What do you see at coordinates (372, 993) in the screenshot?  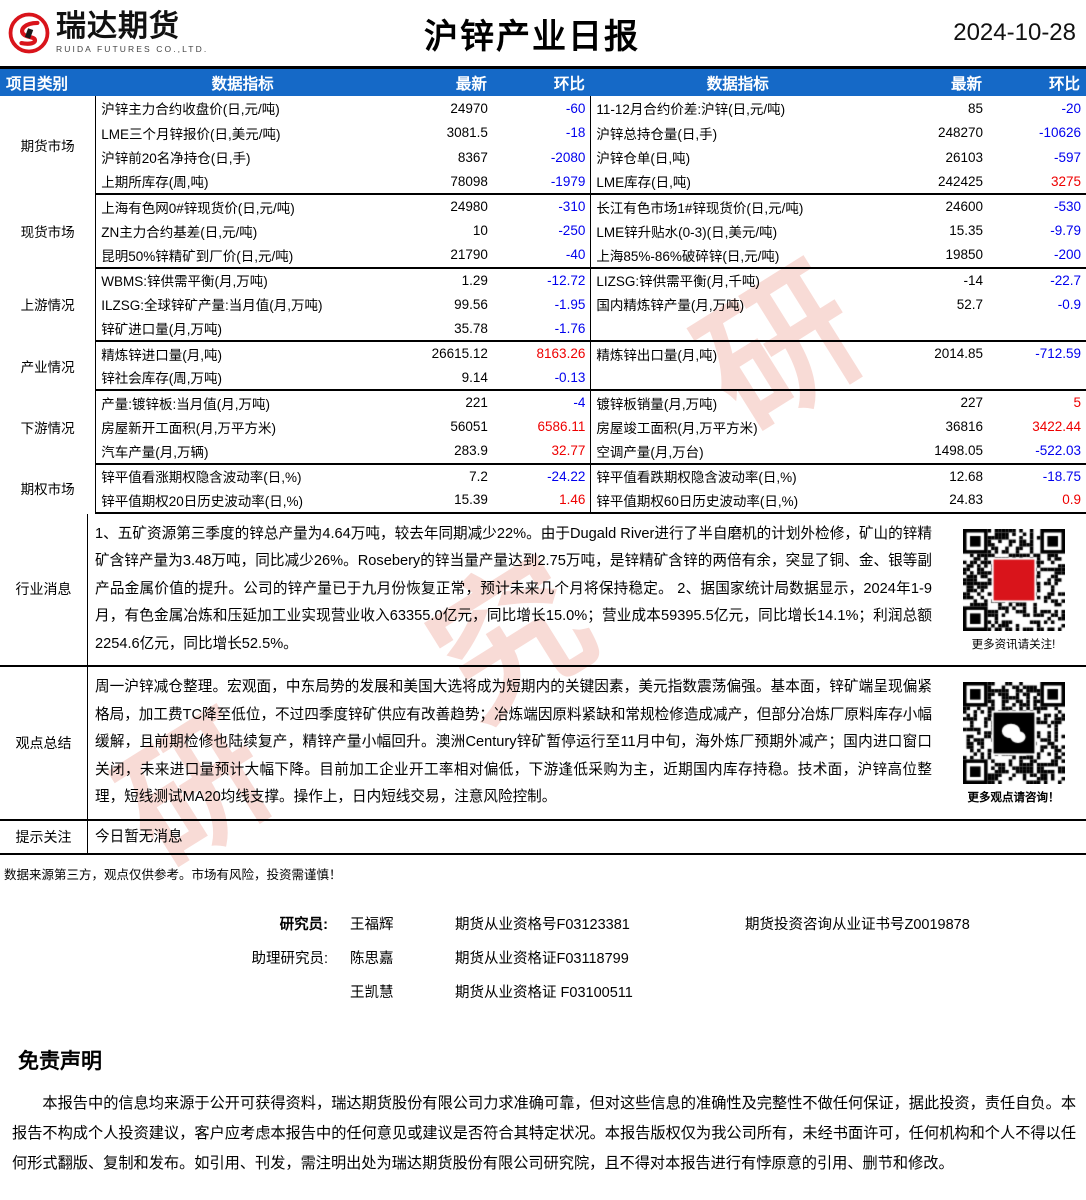 I see `researcher-name: 王凯慧` at bounding box center [372, 993].